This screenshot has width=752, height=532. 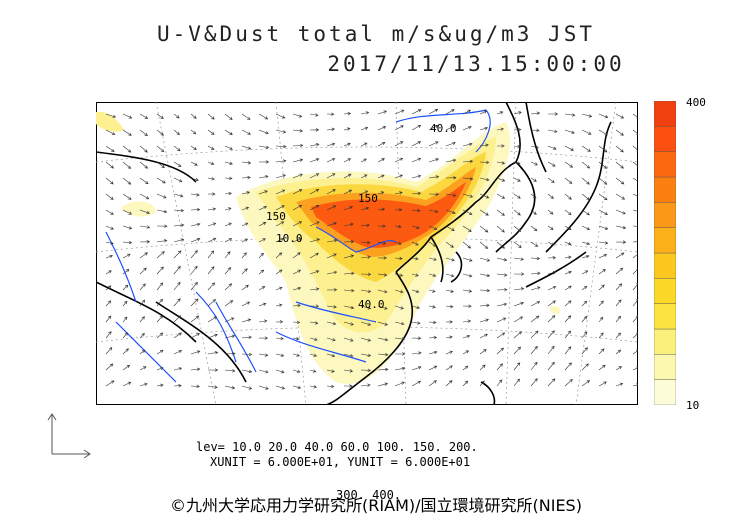 I want to click on contour-label: 40.0, so click(x=371, y=304).